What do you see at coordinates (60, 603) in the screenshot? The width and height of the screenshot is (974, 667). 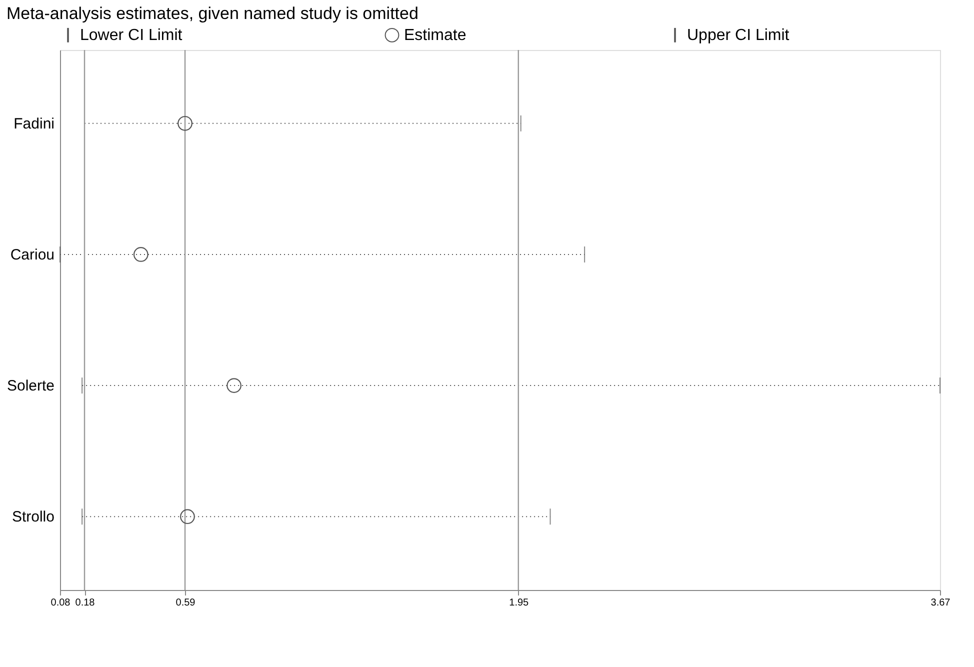 I see `x-tick-label: 0.08` at bounding box center [60, 603].